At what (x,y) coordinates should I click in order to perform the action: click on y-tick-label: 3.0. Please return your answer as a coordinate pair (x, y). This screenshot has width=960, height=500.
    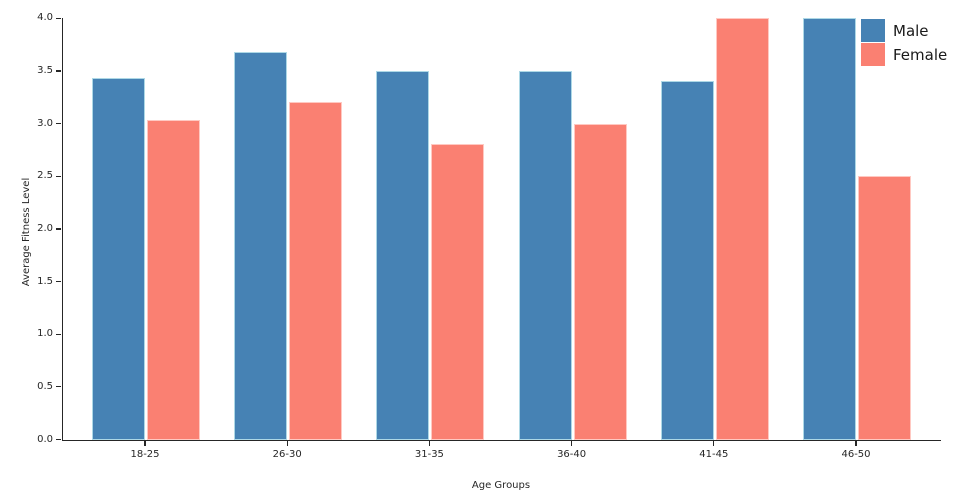
    Looking at the image, I should click on (45, 123).